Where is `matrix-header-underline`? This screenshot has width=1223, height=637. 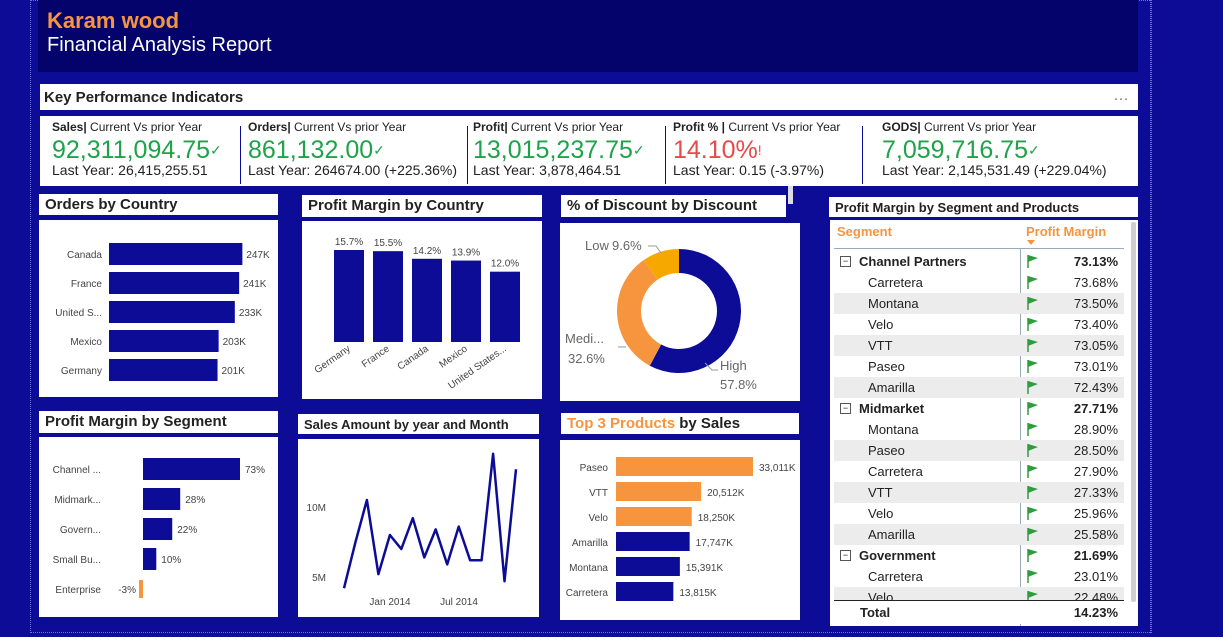
matrix-header-underline is located at coordinates (979, 248).